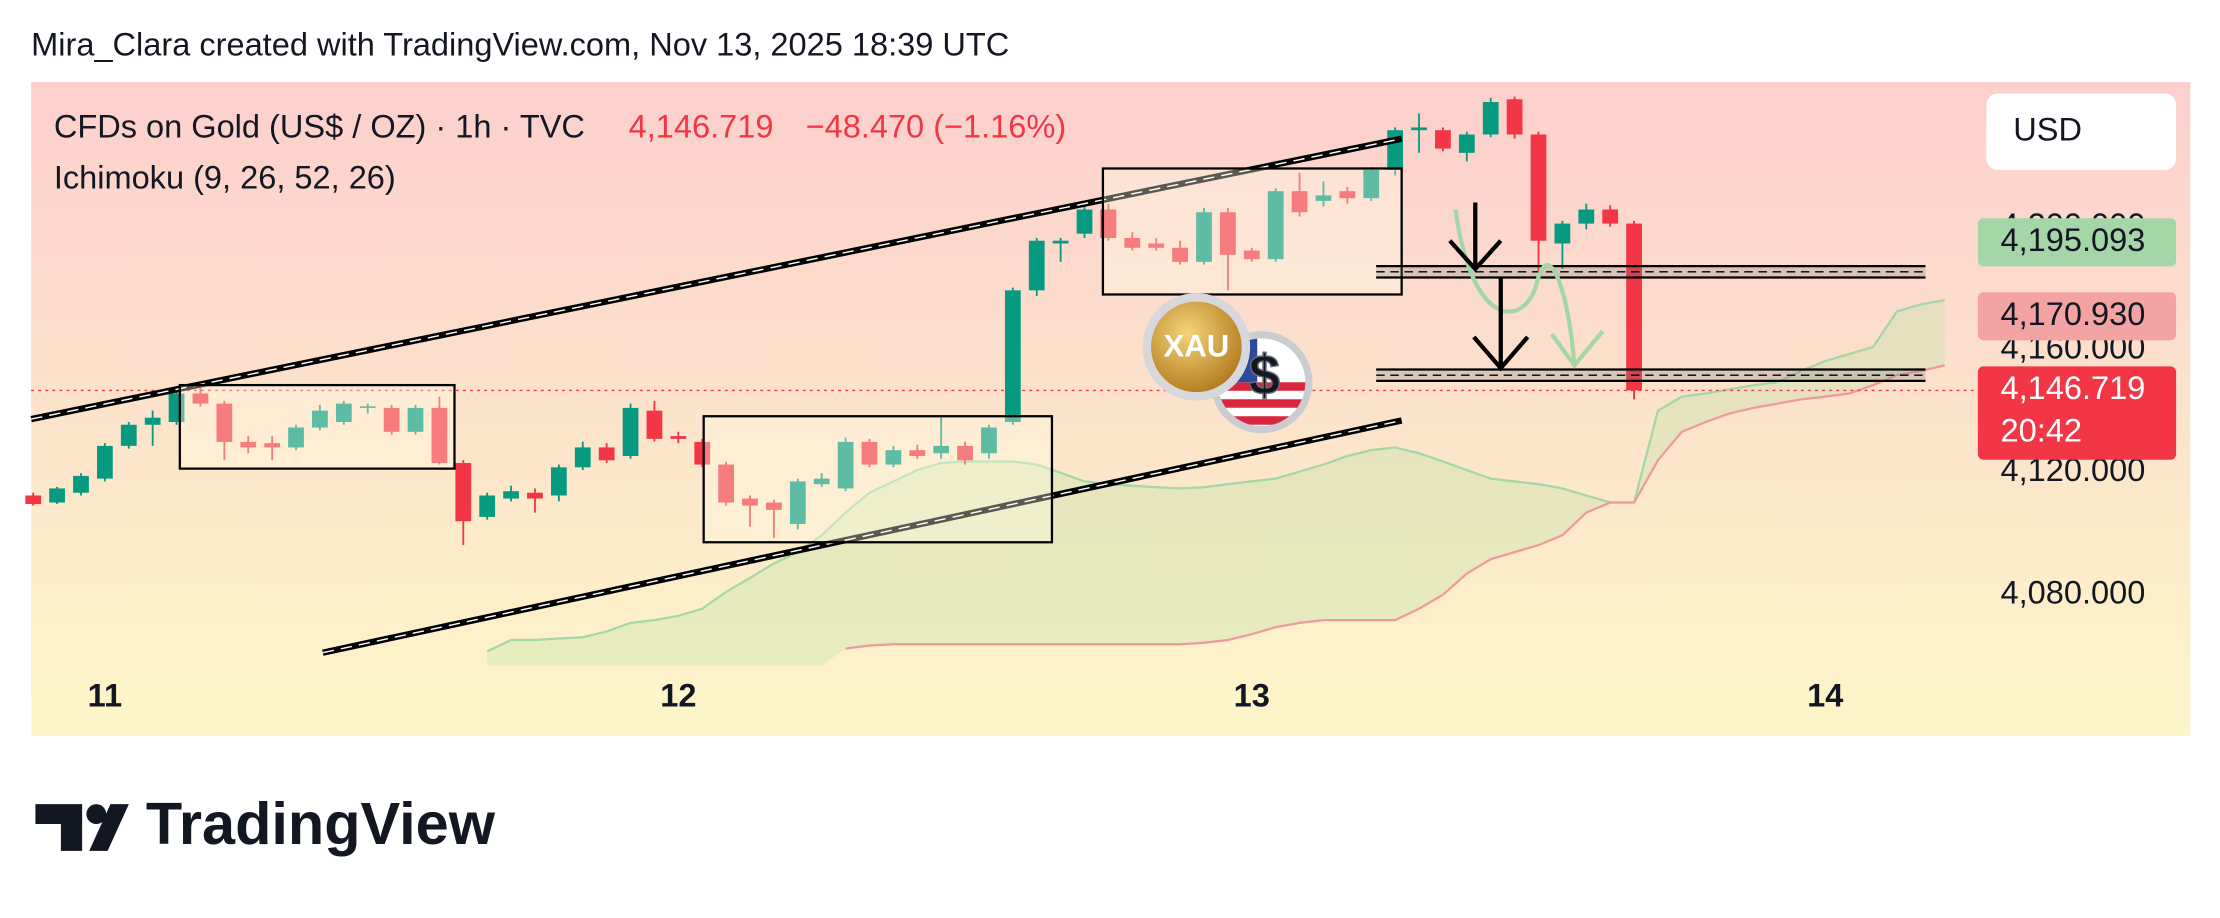 The image size is (2220, 918). What do you see at coordinates (1577, 349) in the screenshot?
I see `projection-arrowhead` at bounding box center [1577, 349].